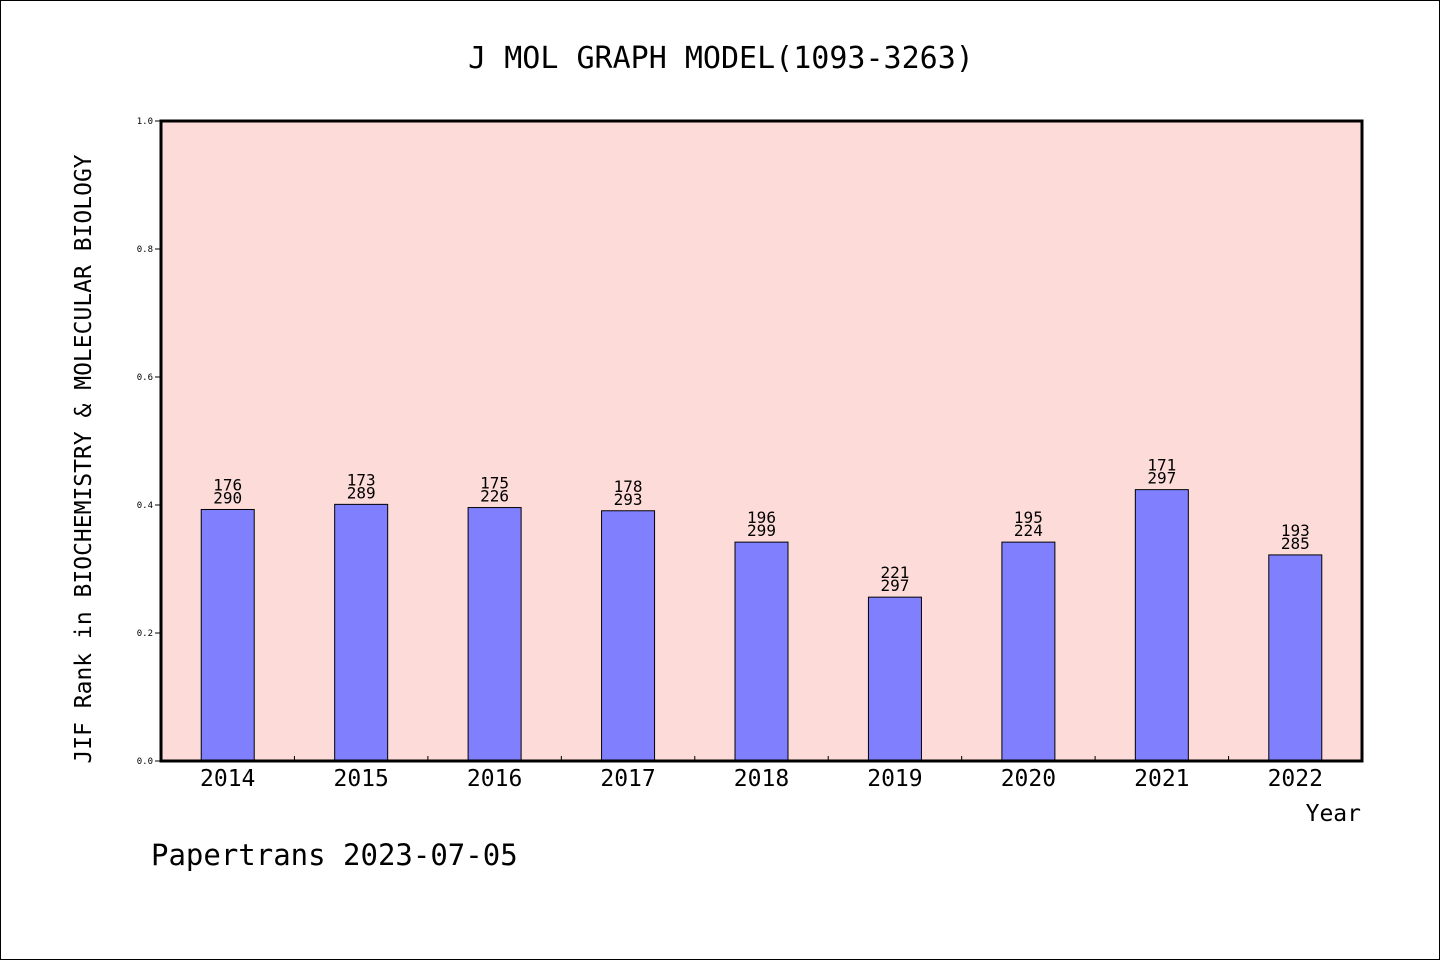 Image resolution: width=1440 pixels, height=961 pixels. Describe the element at coordinates (761, 779) in the screenshot. I see `x-tick-label: 2018` at that location.